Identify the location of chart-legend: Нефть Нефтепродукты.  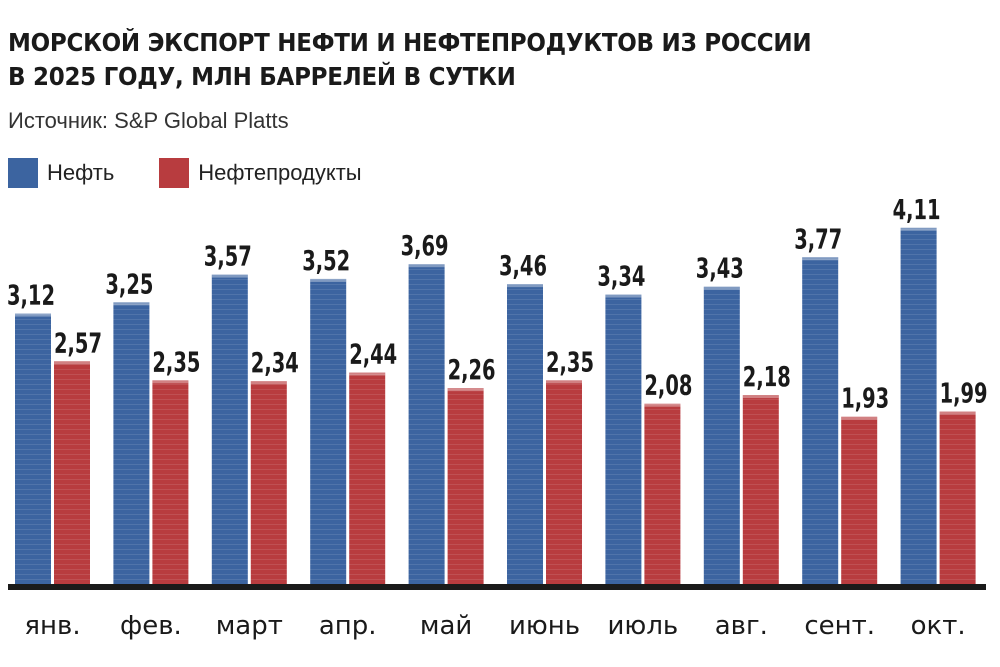
(207, 173).